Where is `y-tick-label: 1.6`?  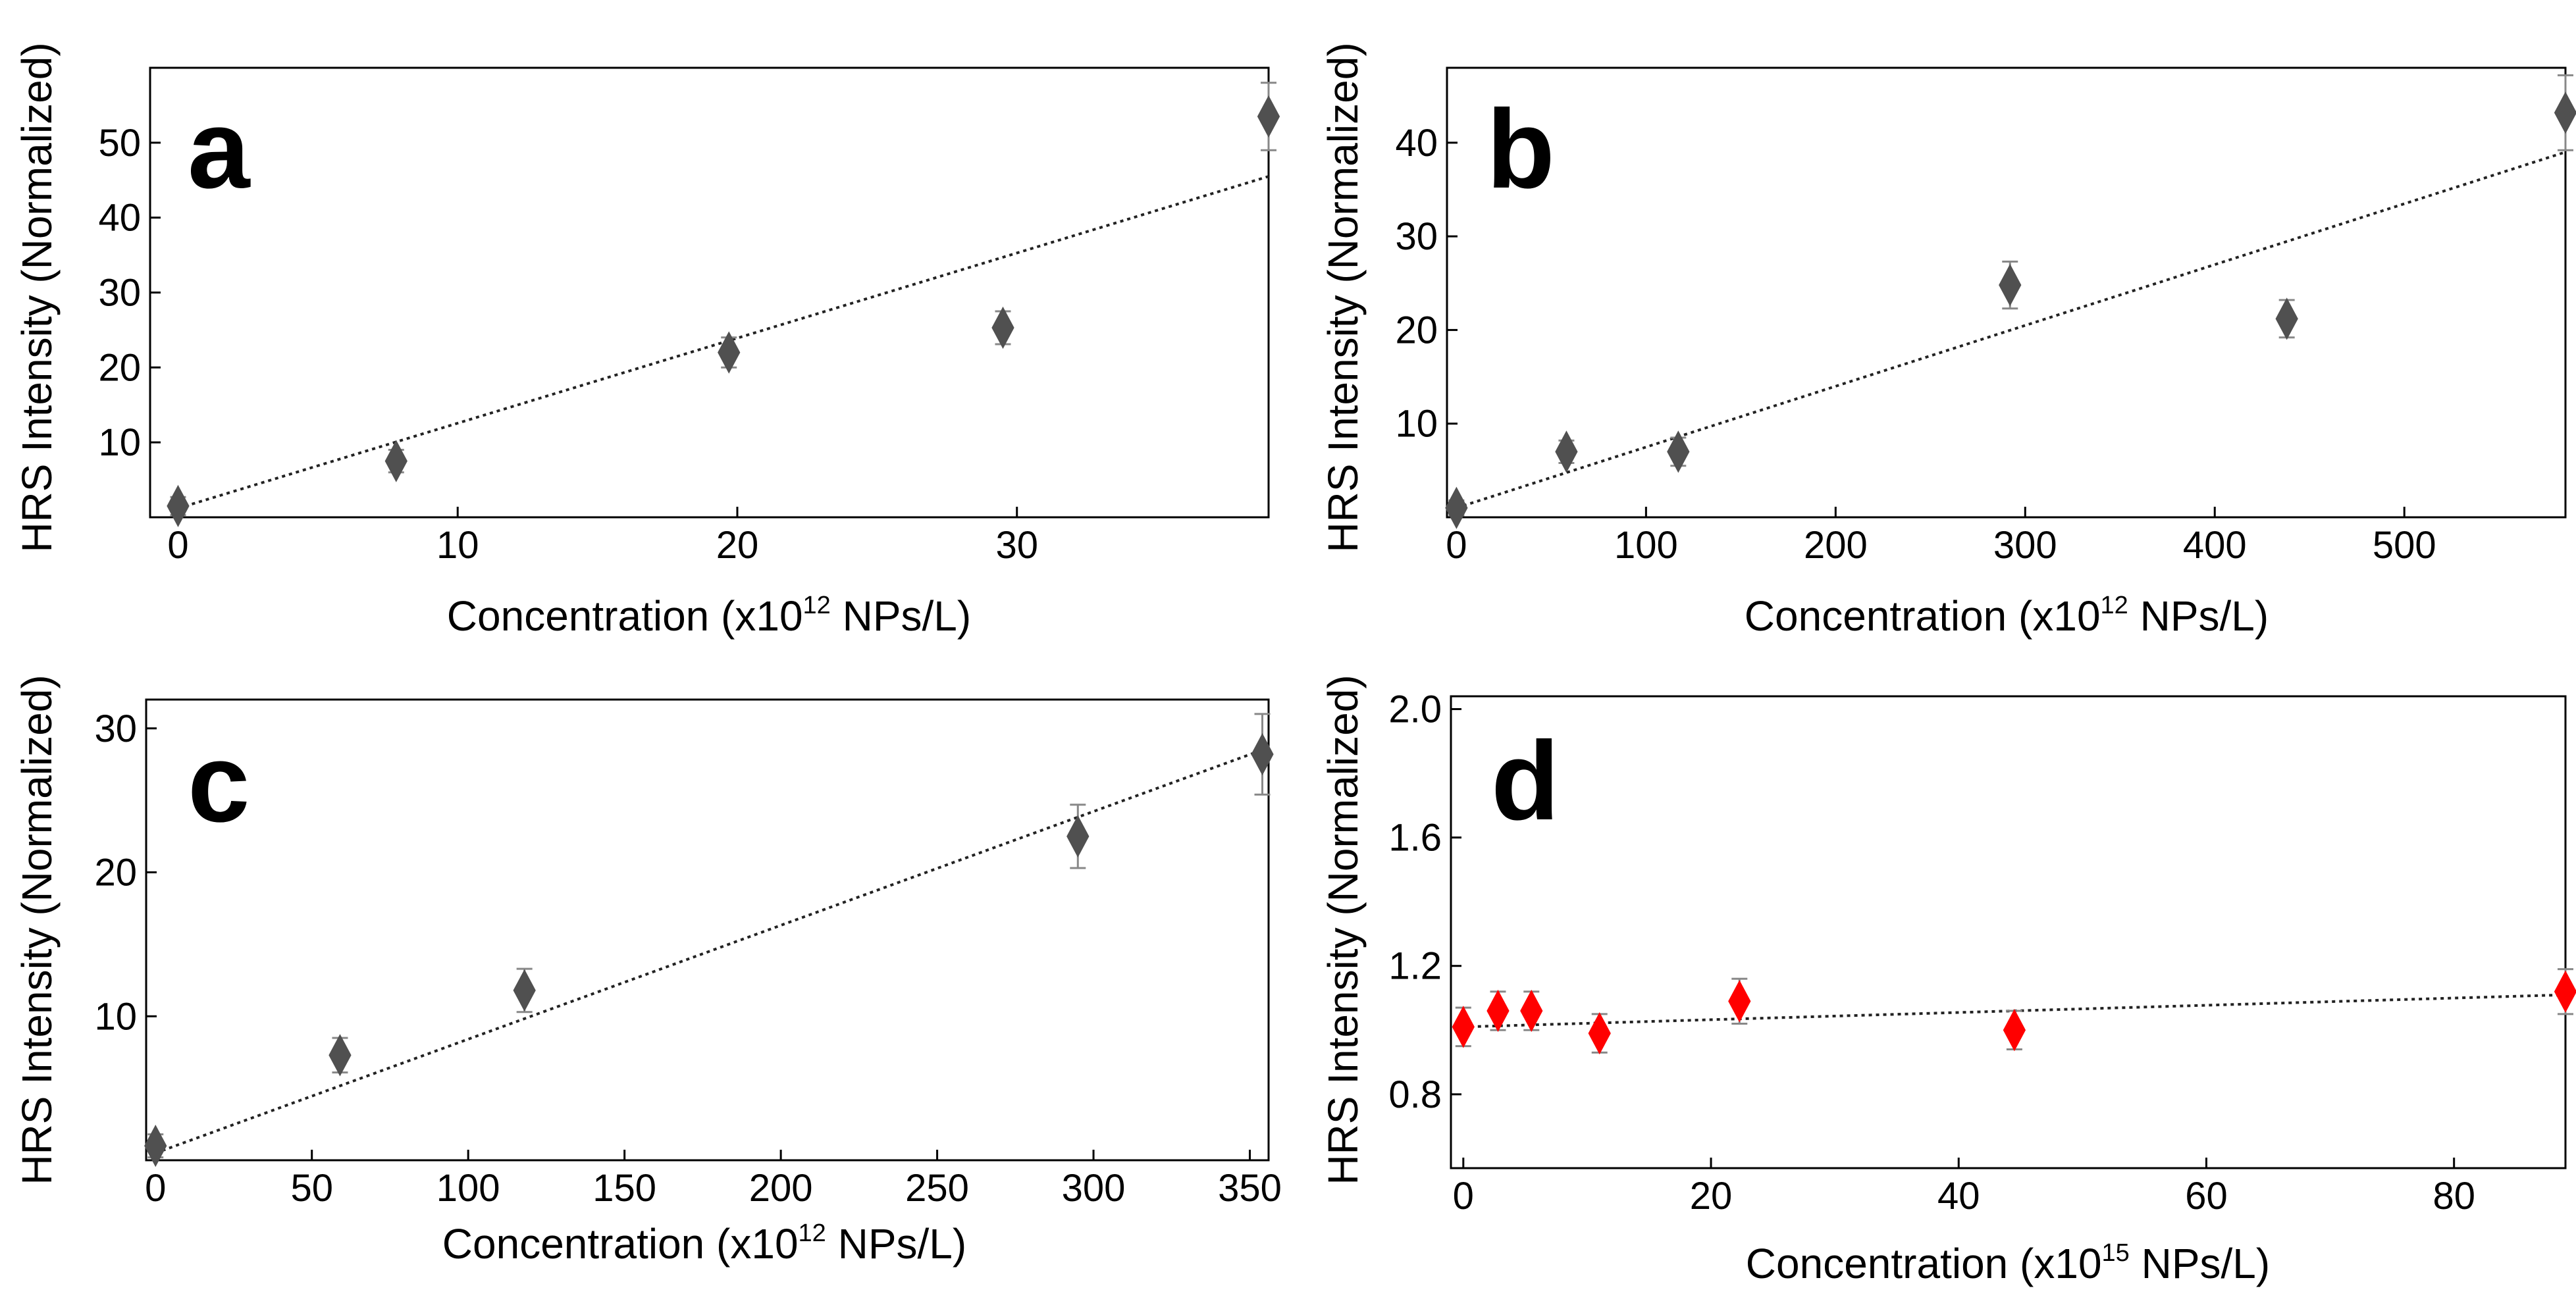
y-tick-label: 1.6 is located at coordinates (1415, 838).